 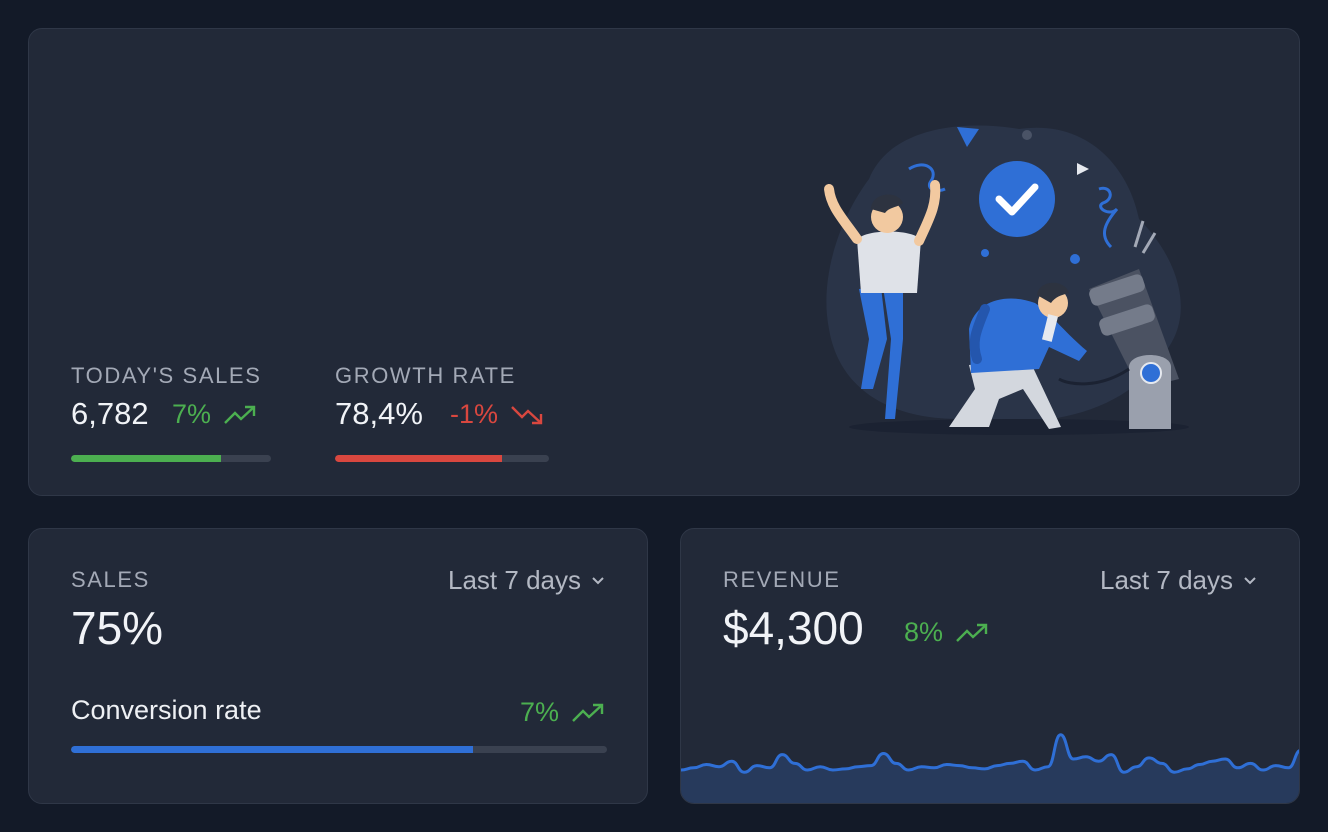 I want to click on growth-rate-progress, so click(x=442, y=458).